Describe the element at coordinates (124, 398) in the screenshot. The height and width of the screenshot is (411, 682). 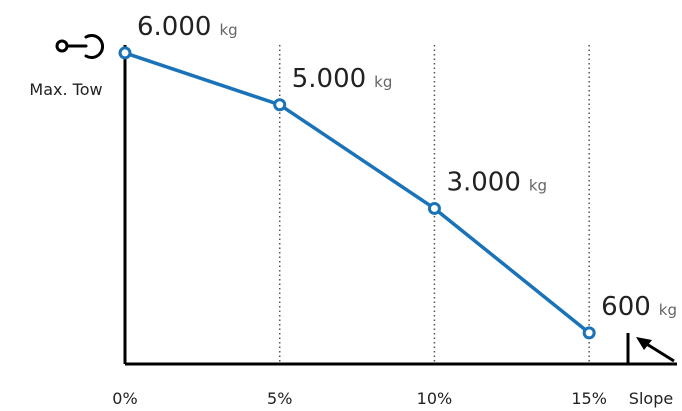
I see `x-tick-label: 0%` at that location.